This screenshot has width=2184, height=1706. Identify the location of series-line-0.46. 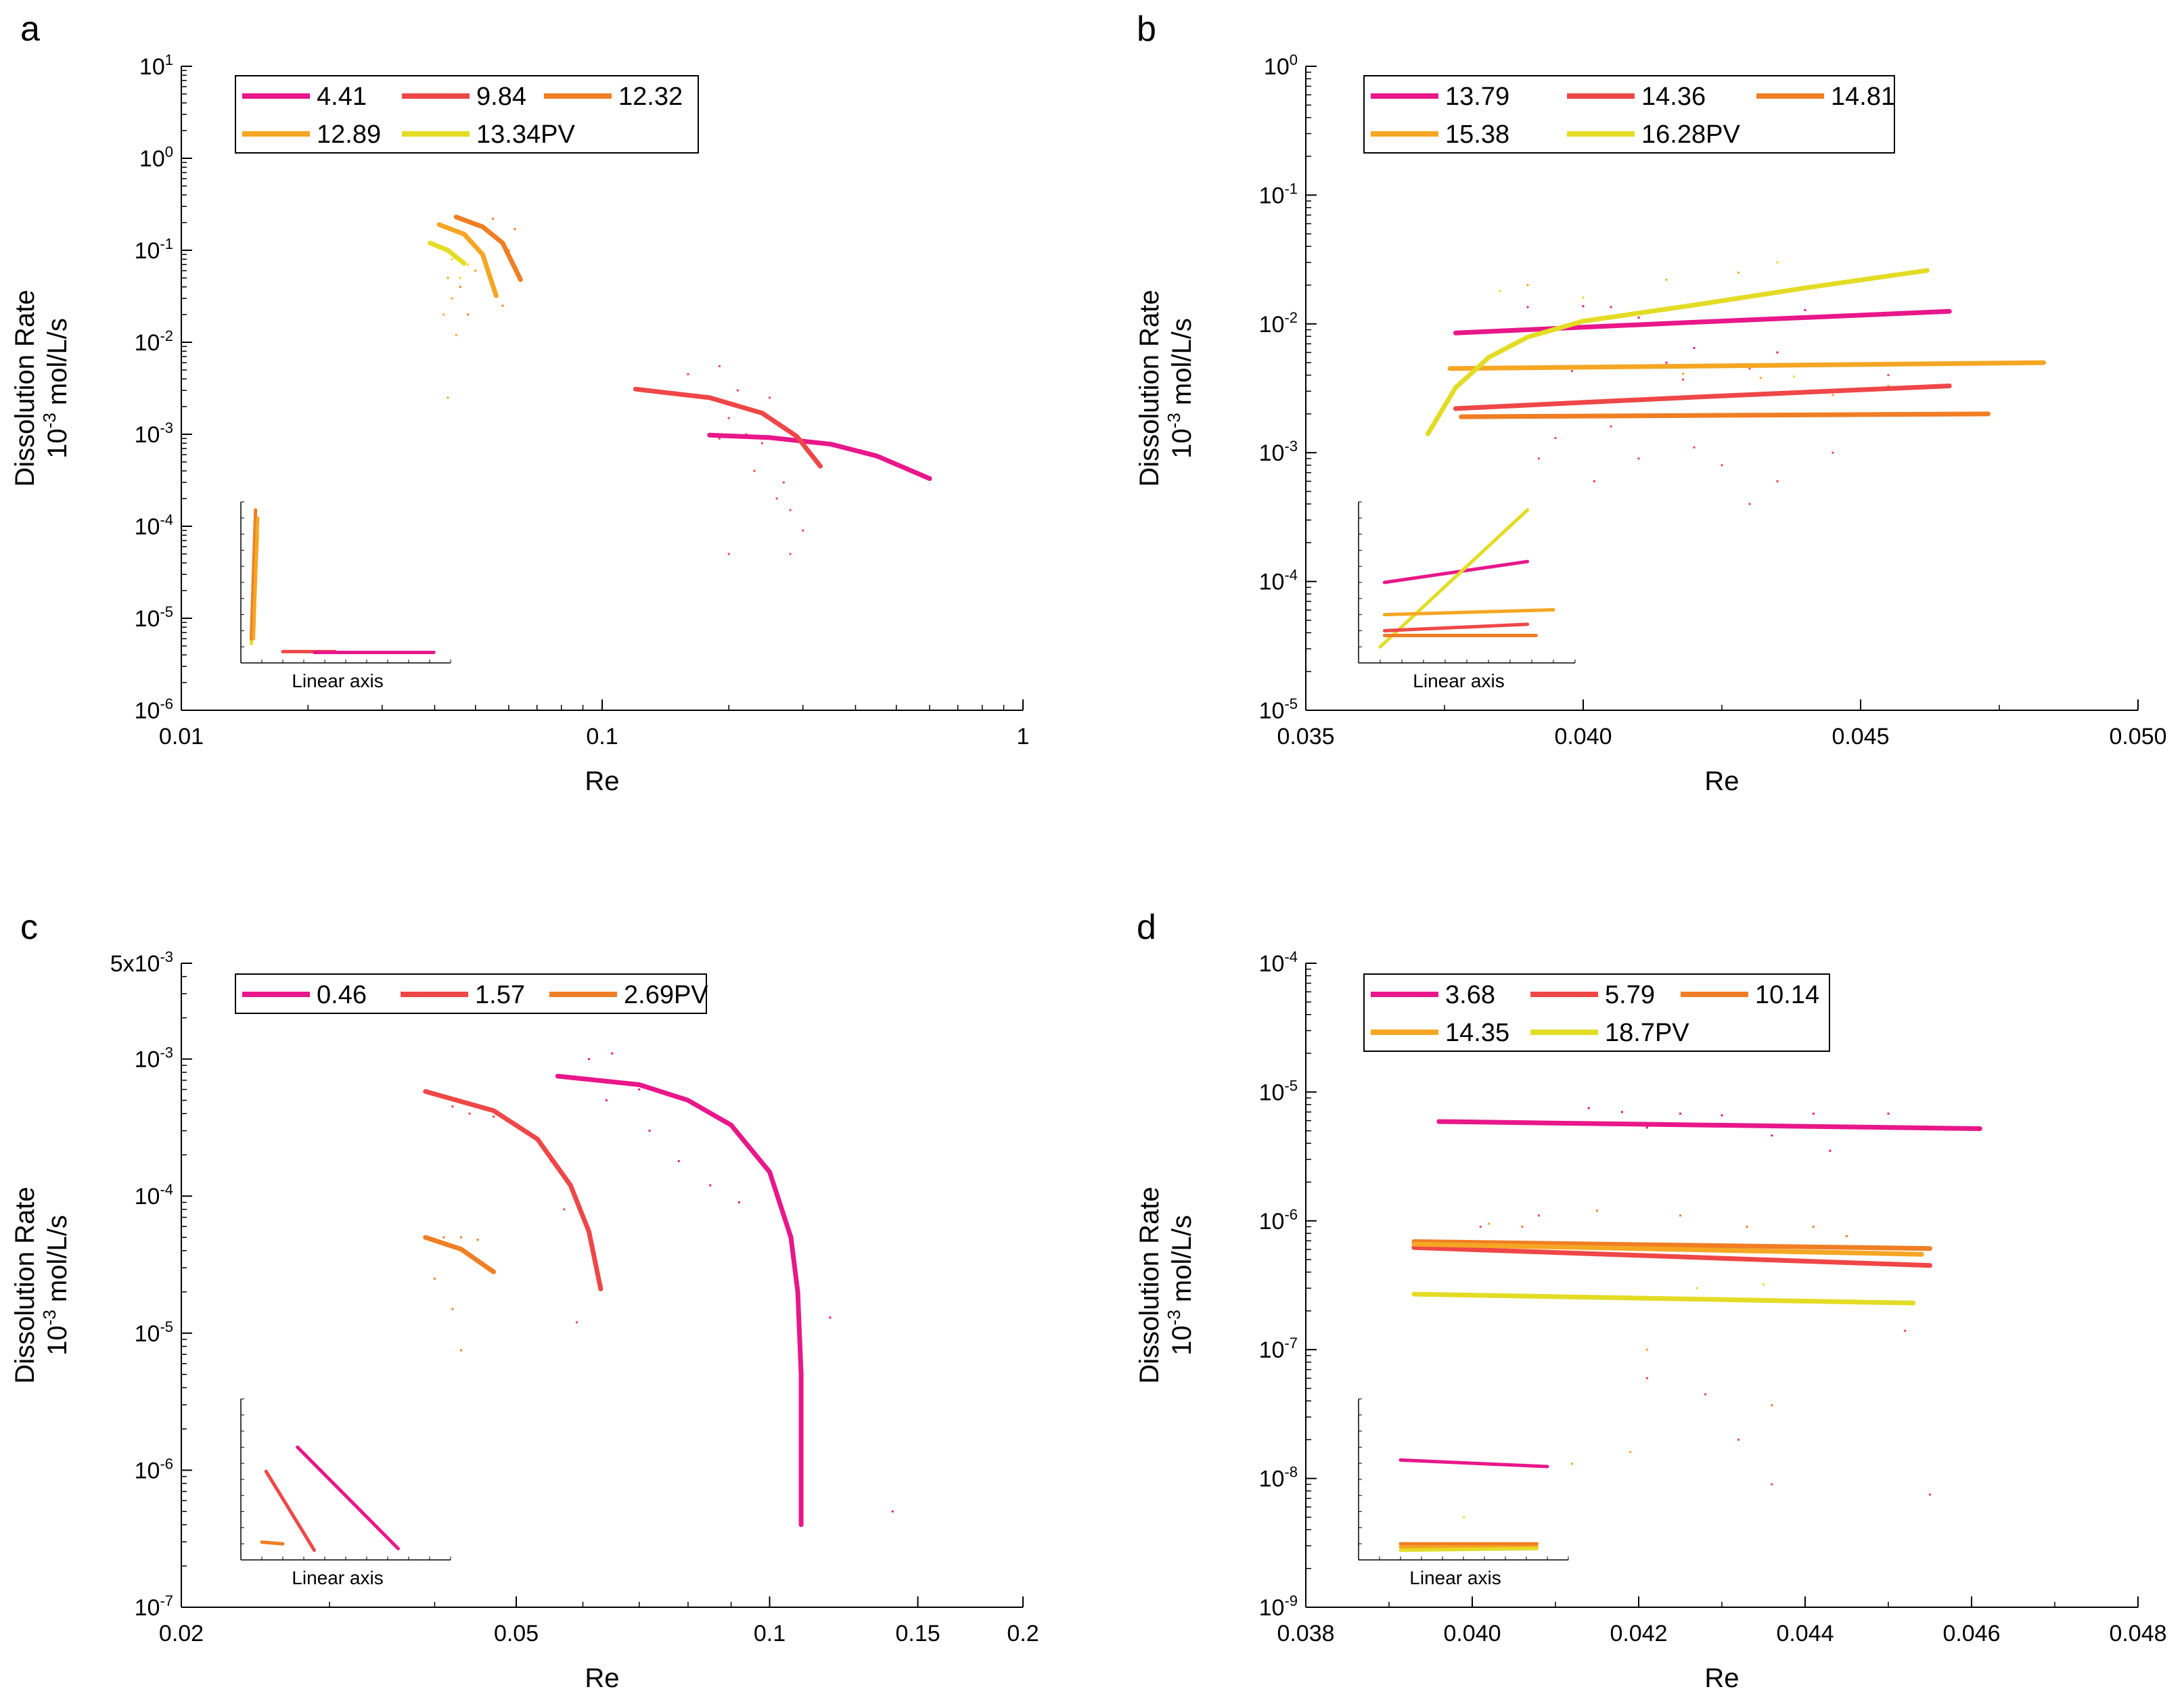
(679, 1301).